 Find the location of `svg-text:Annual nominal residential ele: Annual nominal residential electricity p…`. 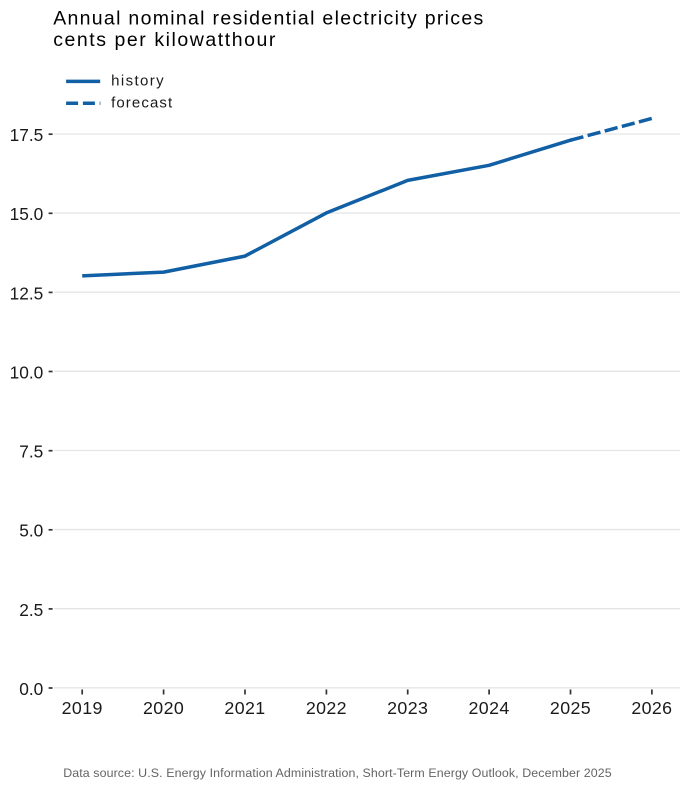

svg-text:Annual nominal residential ele: Annual nominal residential electricity p… is located at coordinates (268, 19).